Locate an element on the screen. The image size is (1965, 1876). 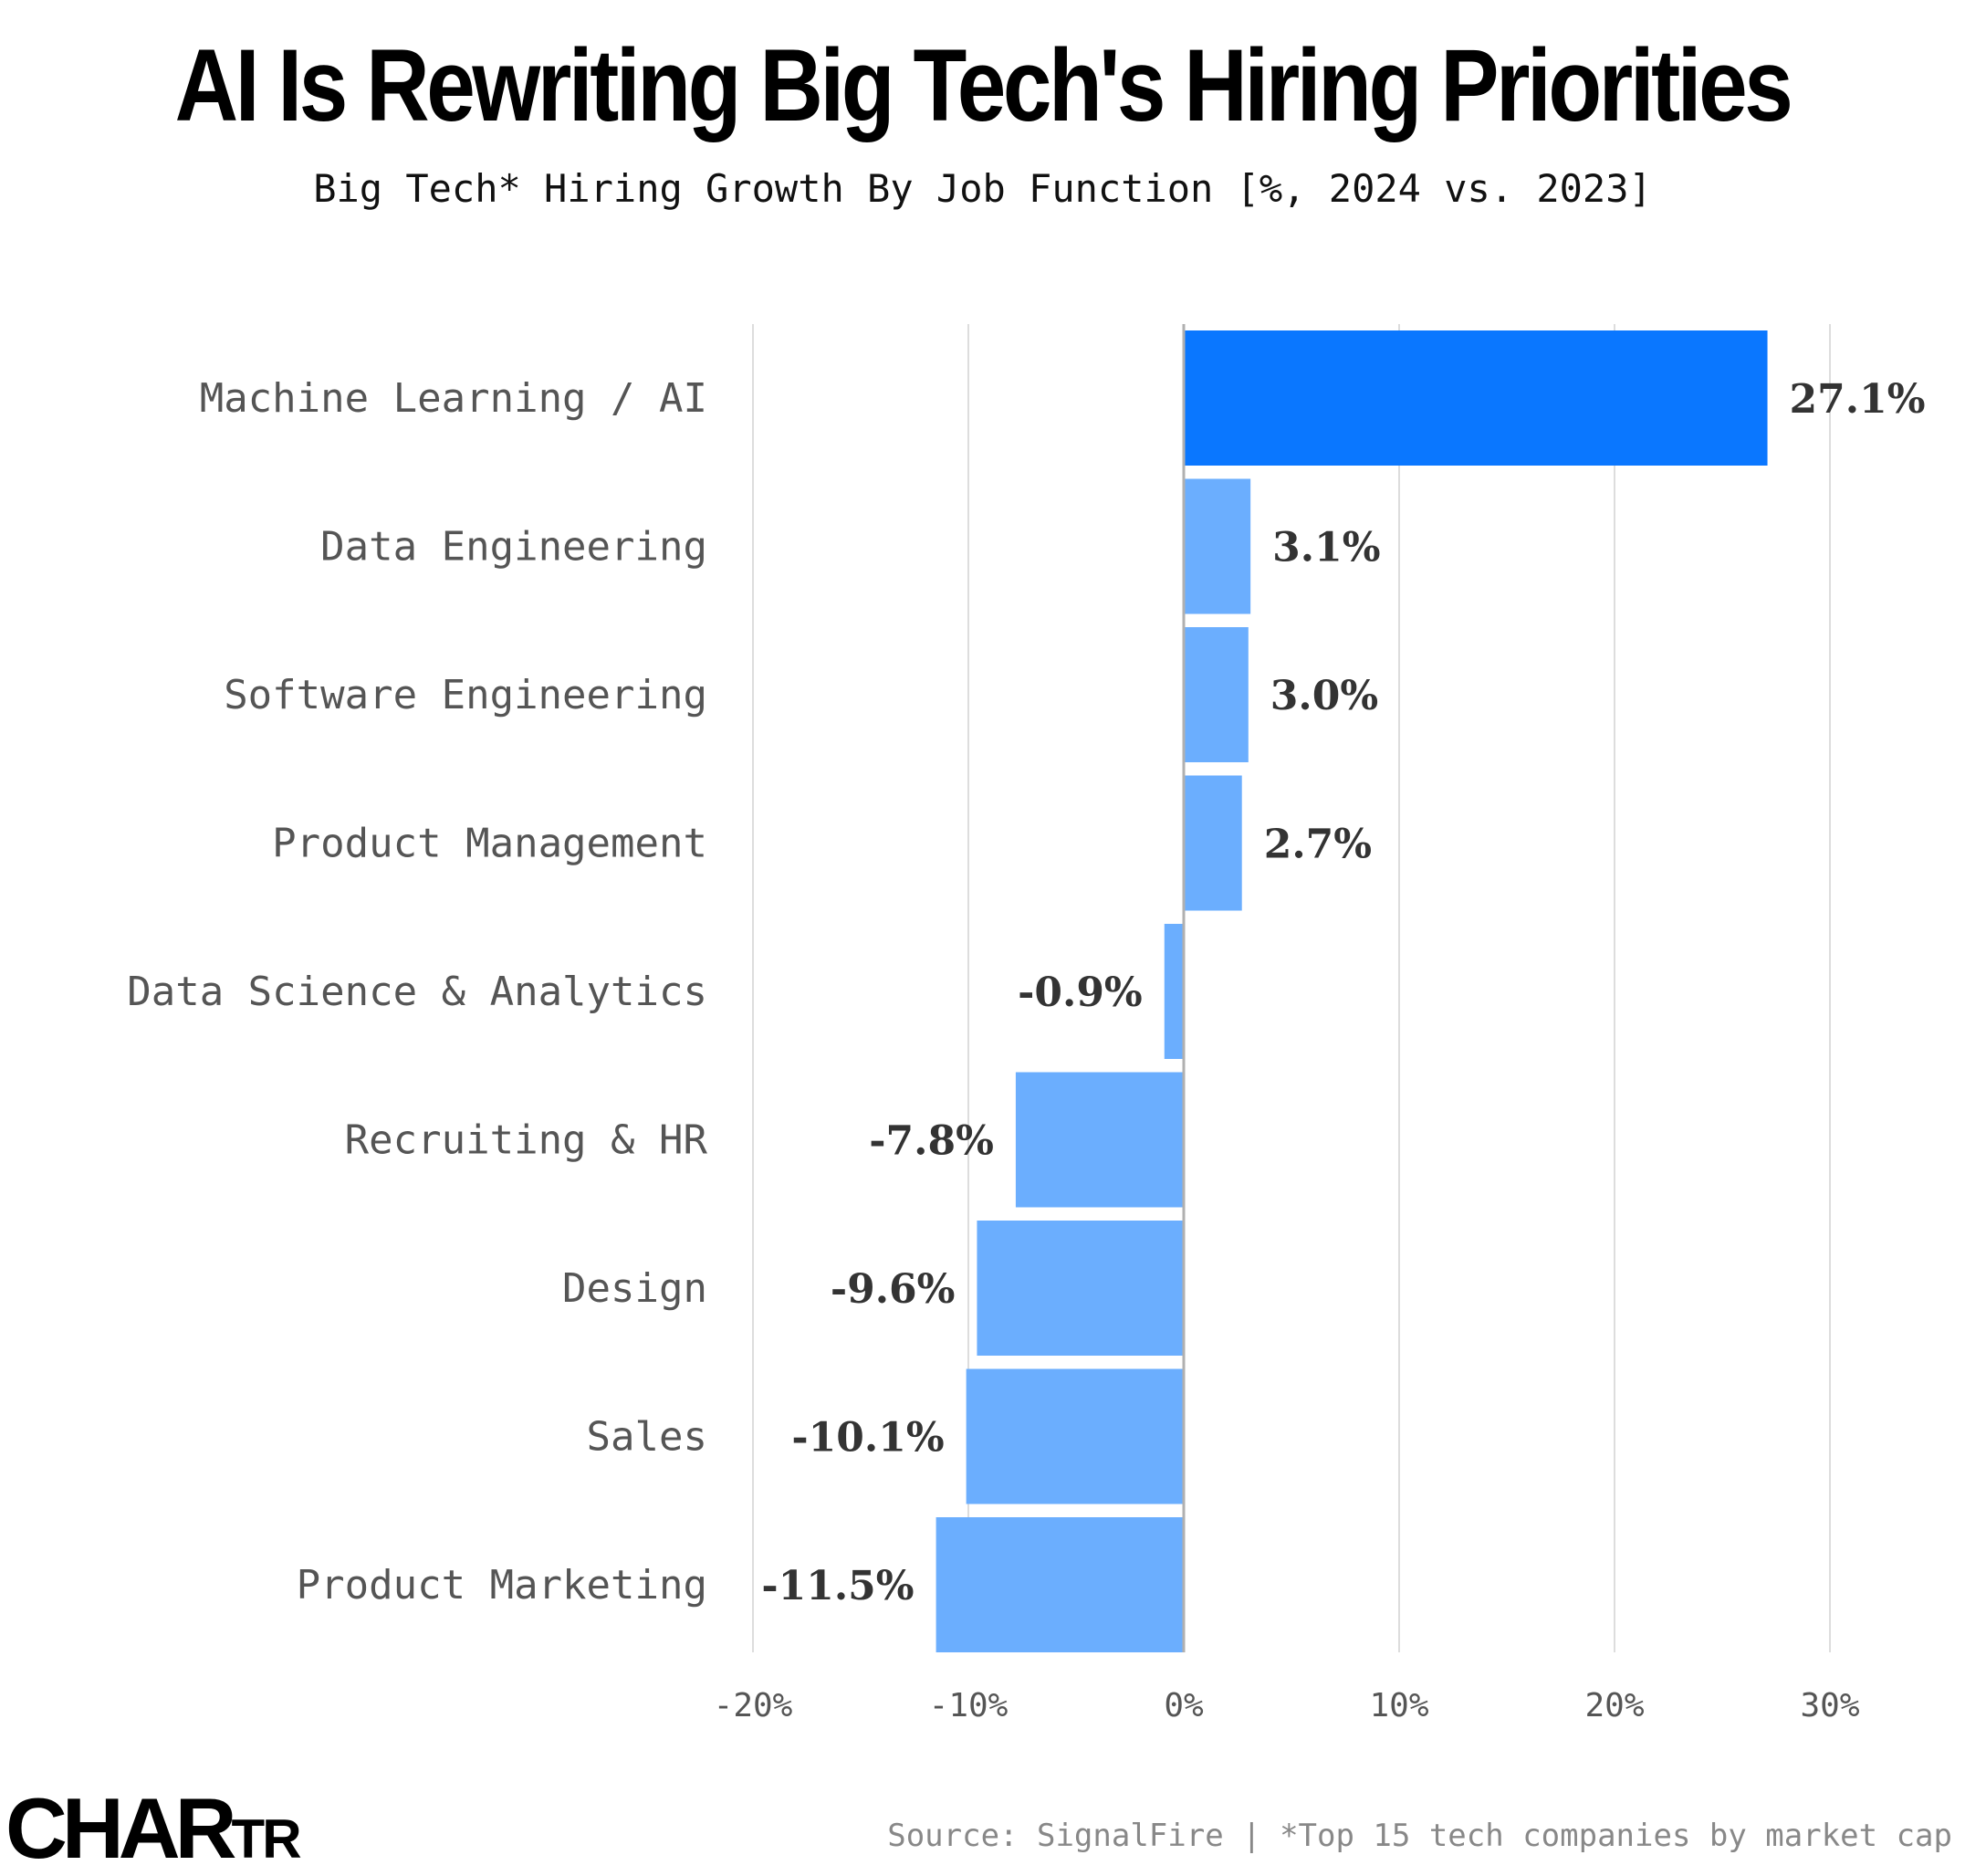
value-label: 3.0% is located at coordinates (1324, 696).